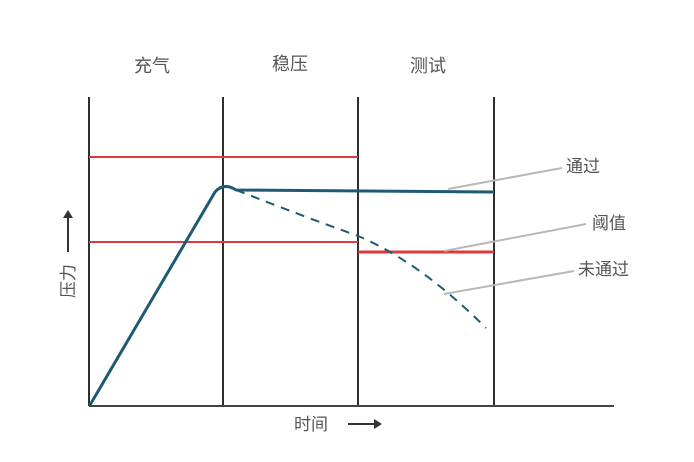  I want to click on pressure-curve-fail, so click(361, 259).